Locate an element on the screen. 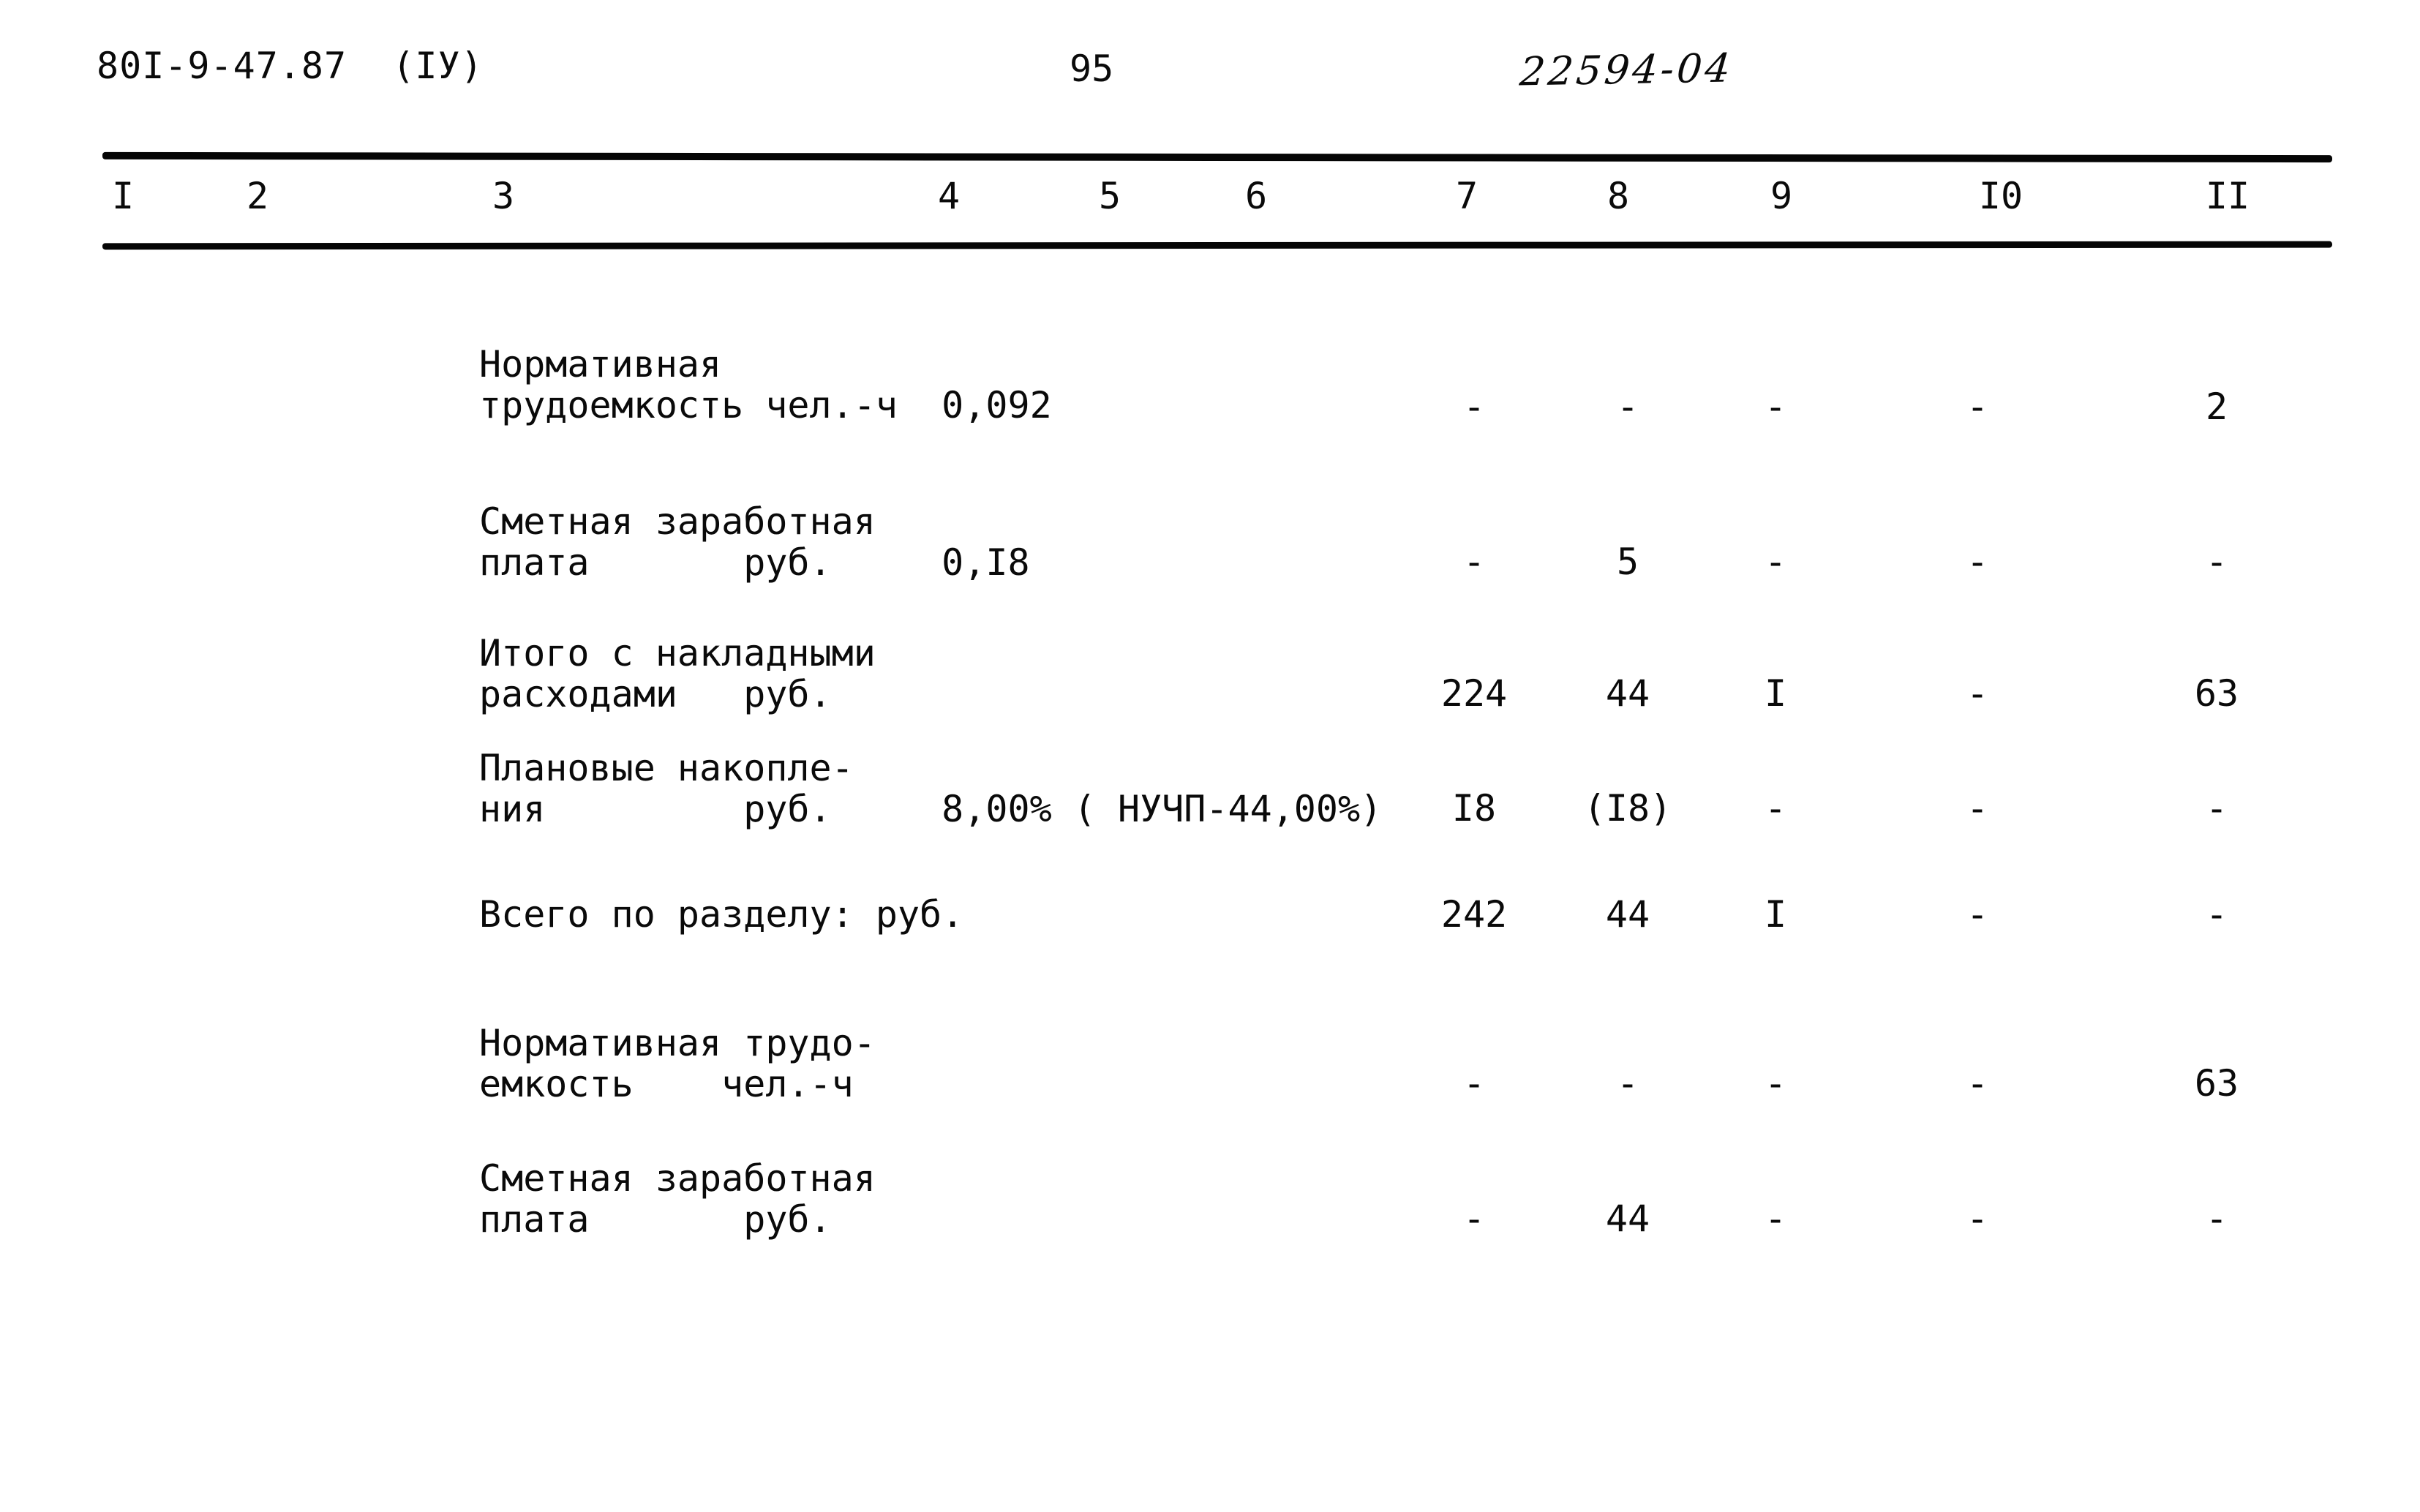 The width and height of the screenshot is (2420, 1512). row-label: Сметная заработная плата руб. is located at coordinates (677, 1199).